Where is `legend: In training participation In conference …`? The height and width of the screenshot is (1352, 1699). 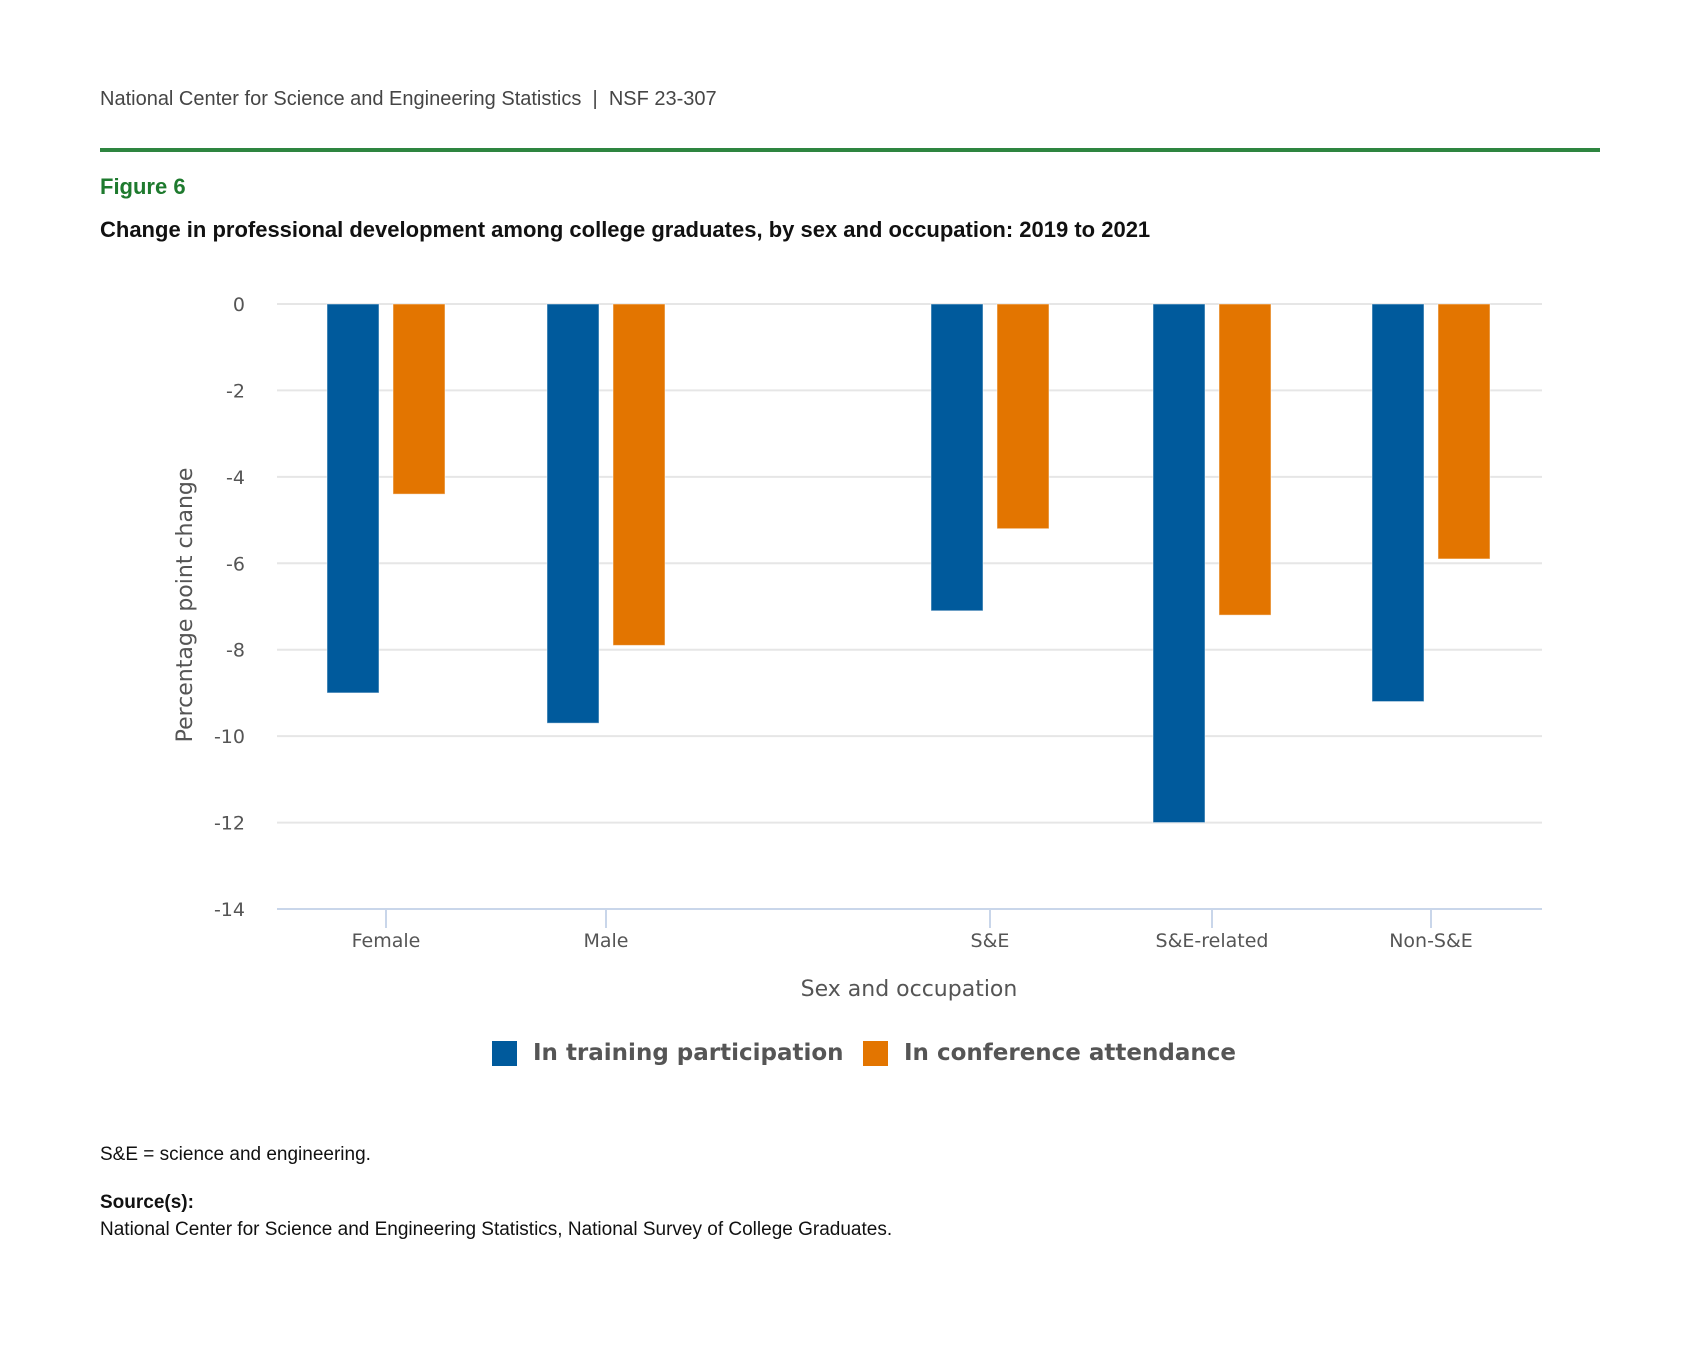 legend: In training participation In conference … is located at coordinates (849, 1053).